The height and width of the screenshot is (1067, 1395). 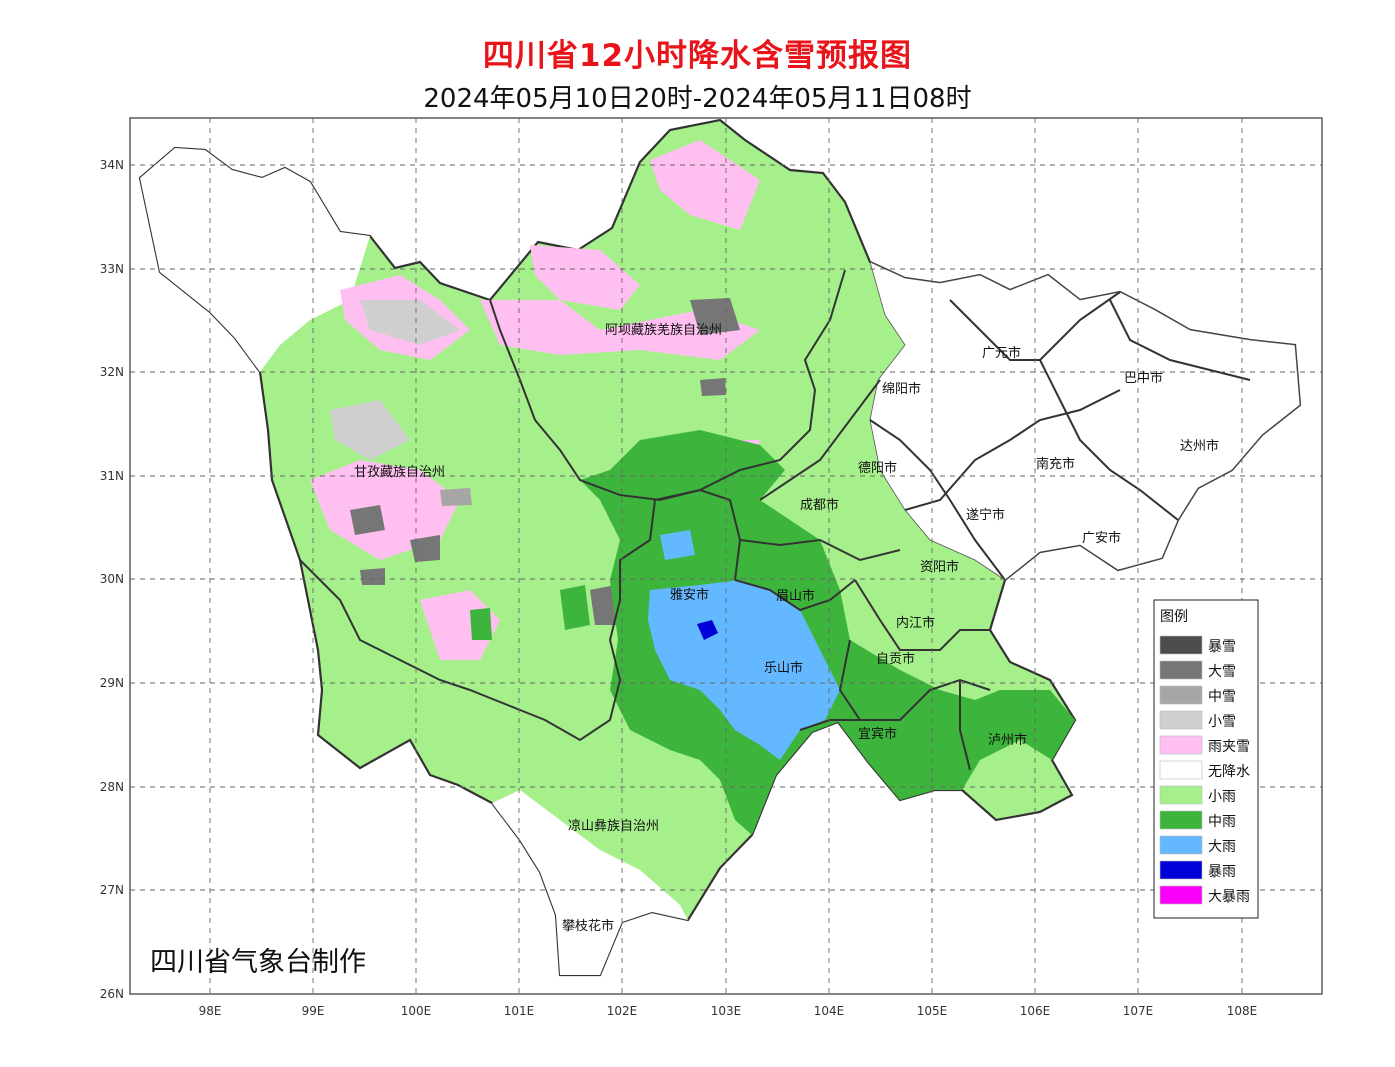 I want to click on lat-tick: 31N, so click(x=112, y=476).